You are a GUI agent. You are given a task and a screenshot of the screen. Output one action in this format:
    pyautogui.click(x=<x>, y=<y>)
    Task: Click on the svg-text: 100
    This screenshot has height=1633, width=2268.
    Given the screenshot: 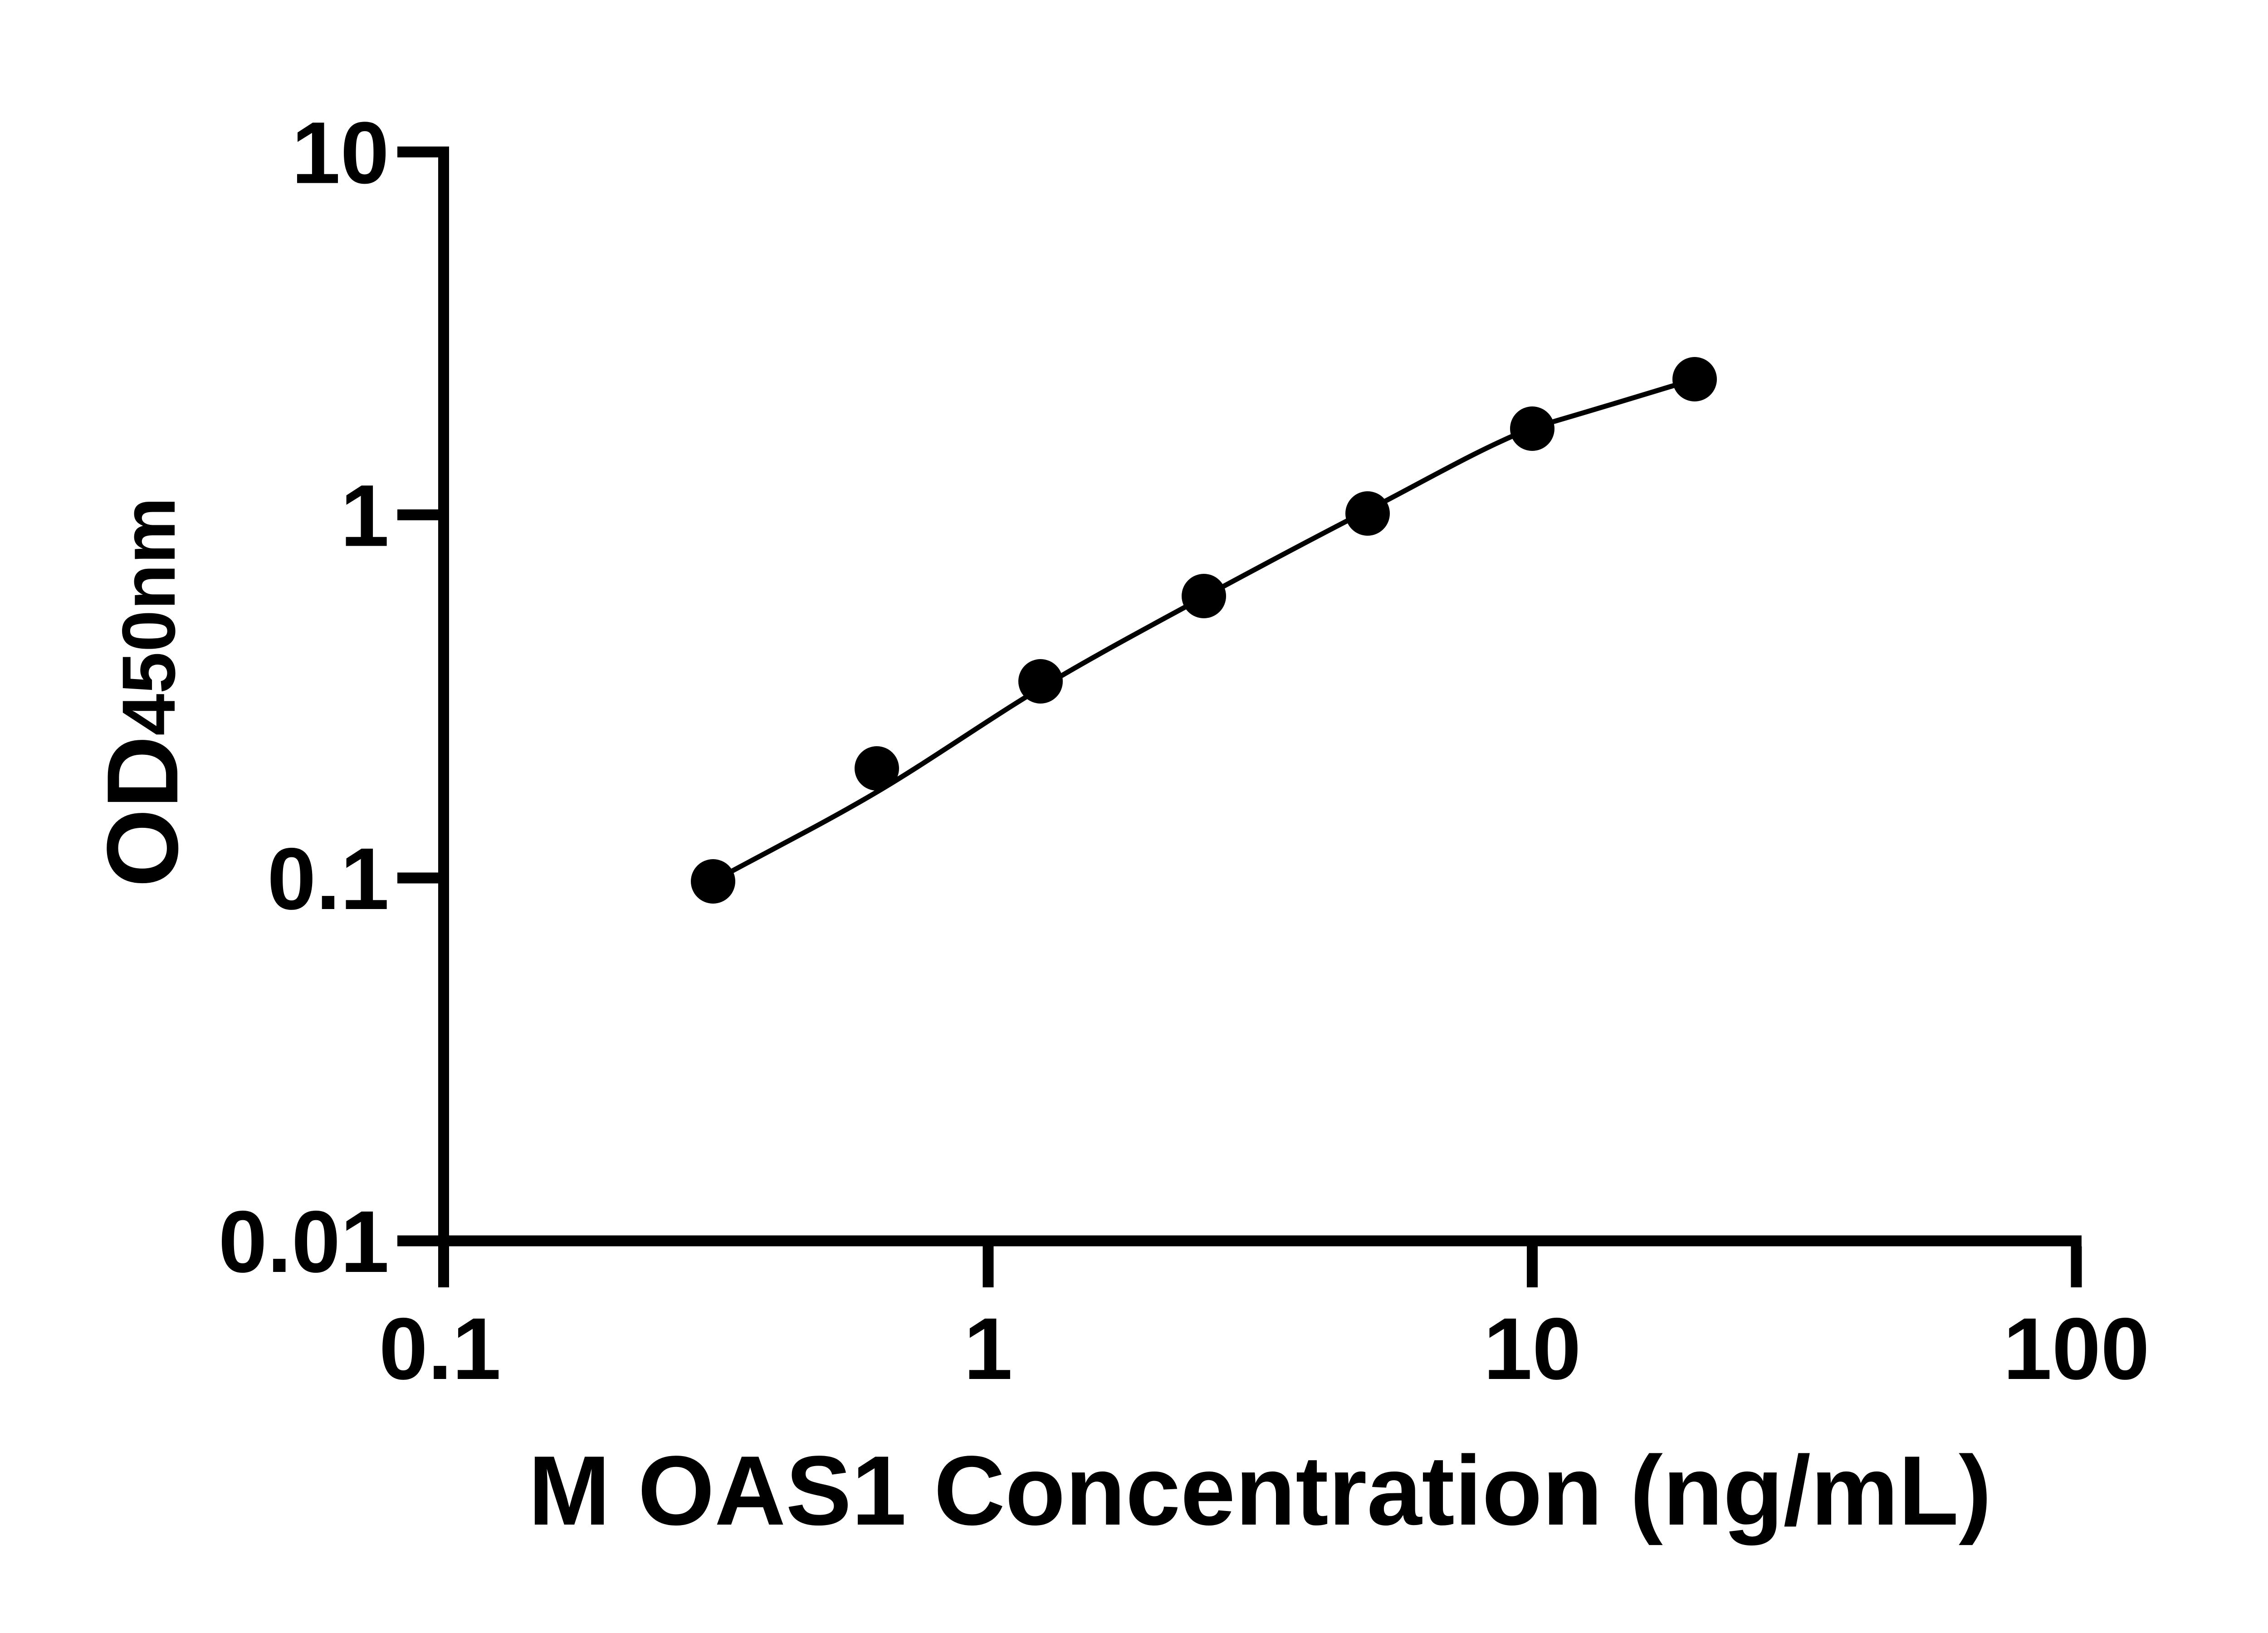 What is the action you would take?
    pyautogui.click(x=2076, y=1349)
    